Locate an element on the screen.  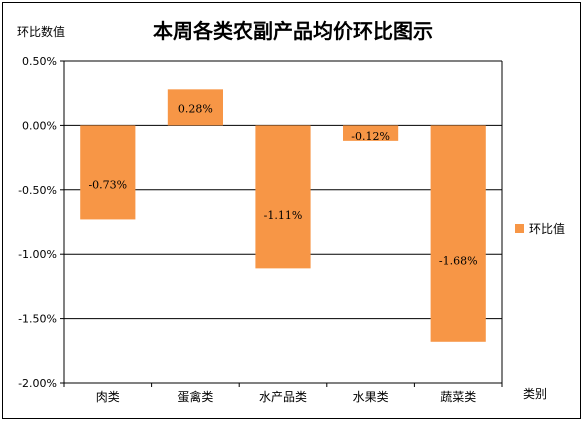
x-tick-label: 水果类 is located at coordinates (371, 397).